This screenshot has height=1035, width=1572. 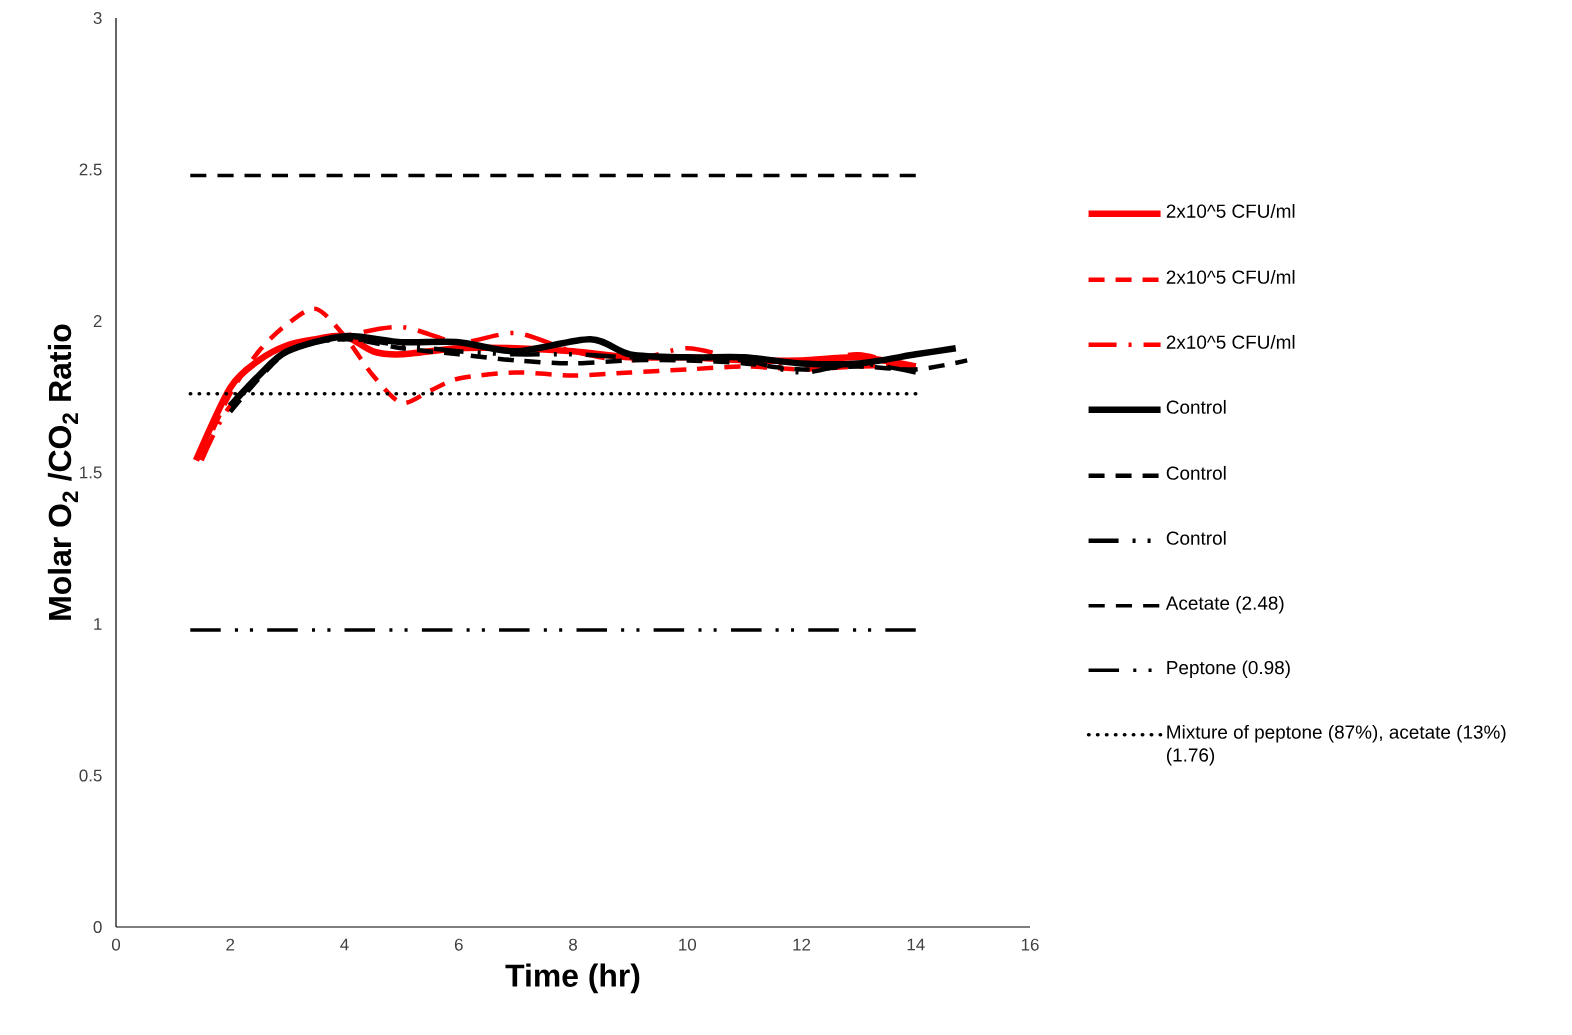 What do you see at coordinates (802, 944) in the screenshot?
I see `x-tick-label: 12` at bounding box center [802, 944].